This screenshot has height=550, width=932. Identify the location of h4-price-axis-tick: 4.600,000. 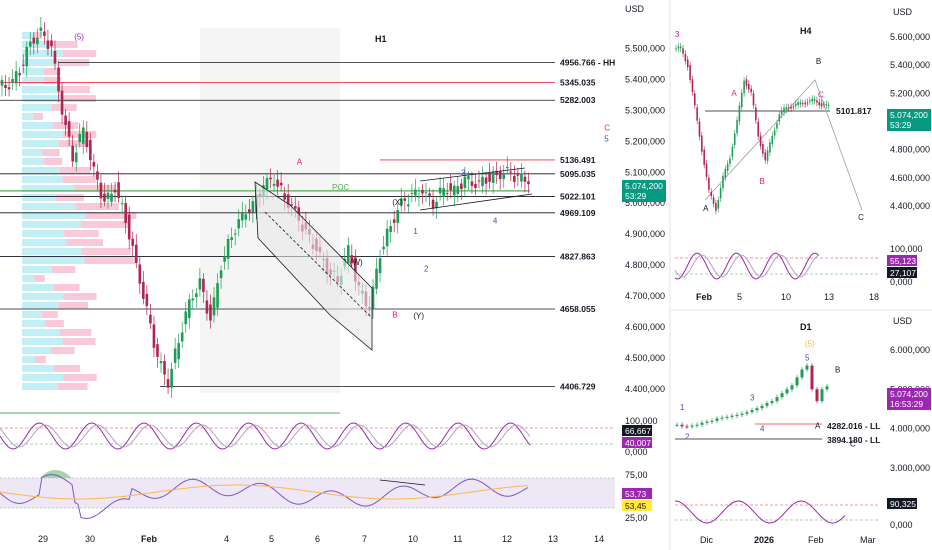
(910, 178).